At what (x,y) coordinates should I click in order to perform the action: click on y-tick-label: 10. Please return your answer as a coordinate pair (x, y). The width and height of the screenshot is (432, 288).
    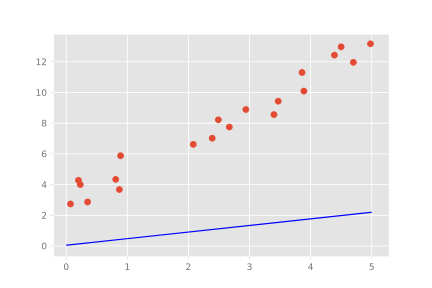
    Looking at the image, I should click on (41, 92).